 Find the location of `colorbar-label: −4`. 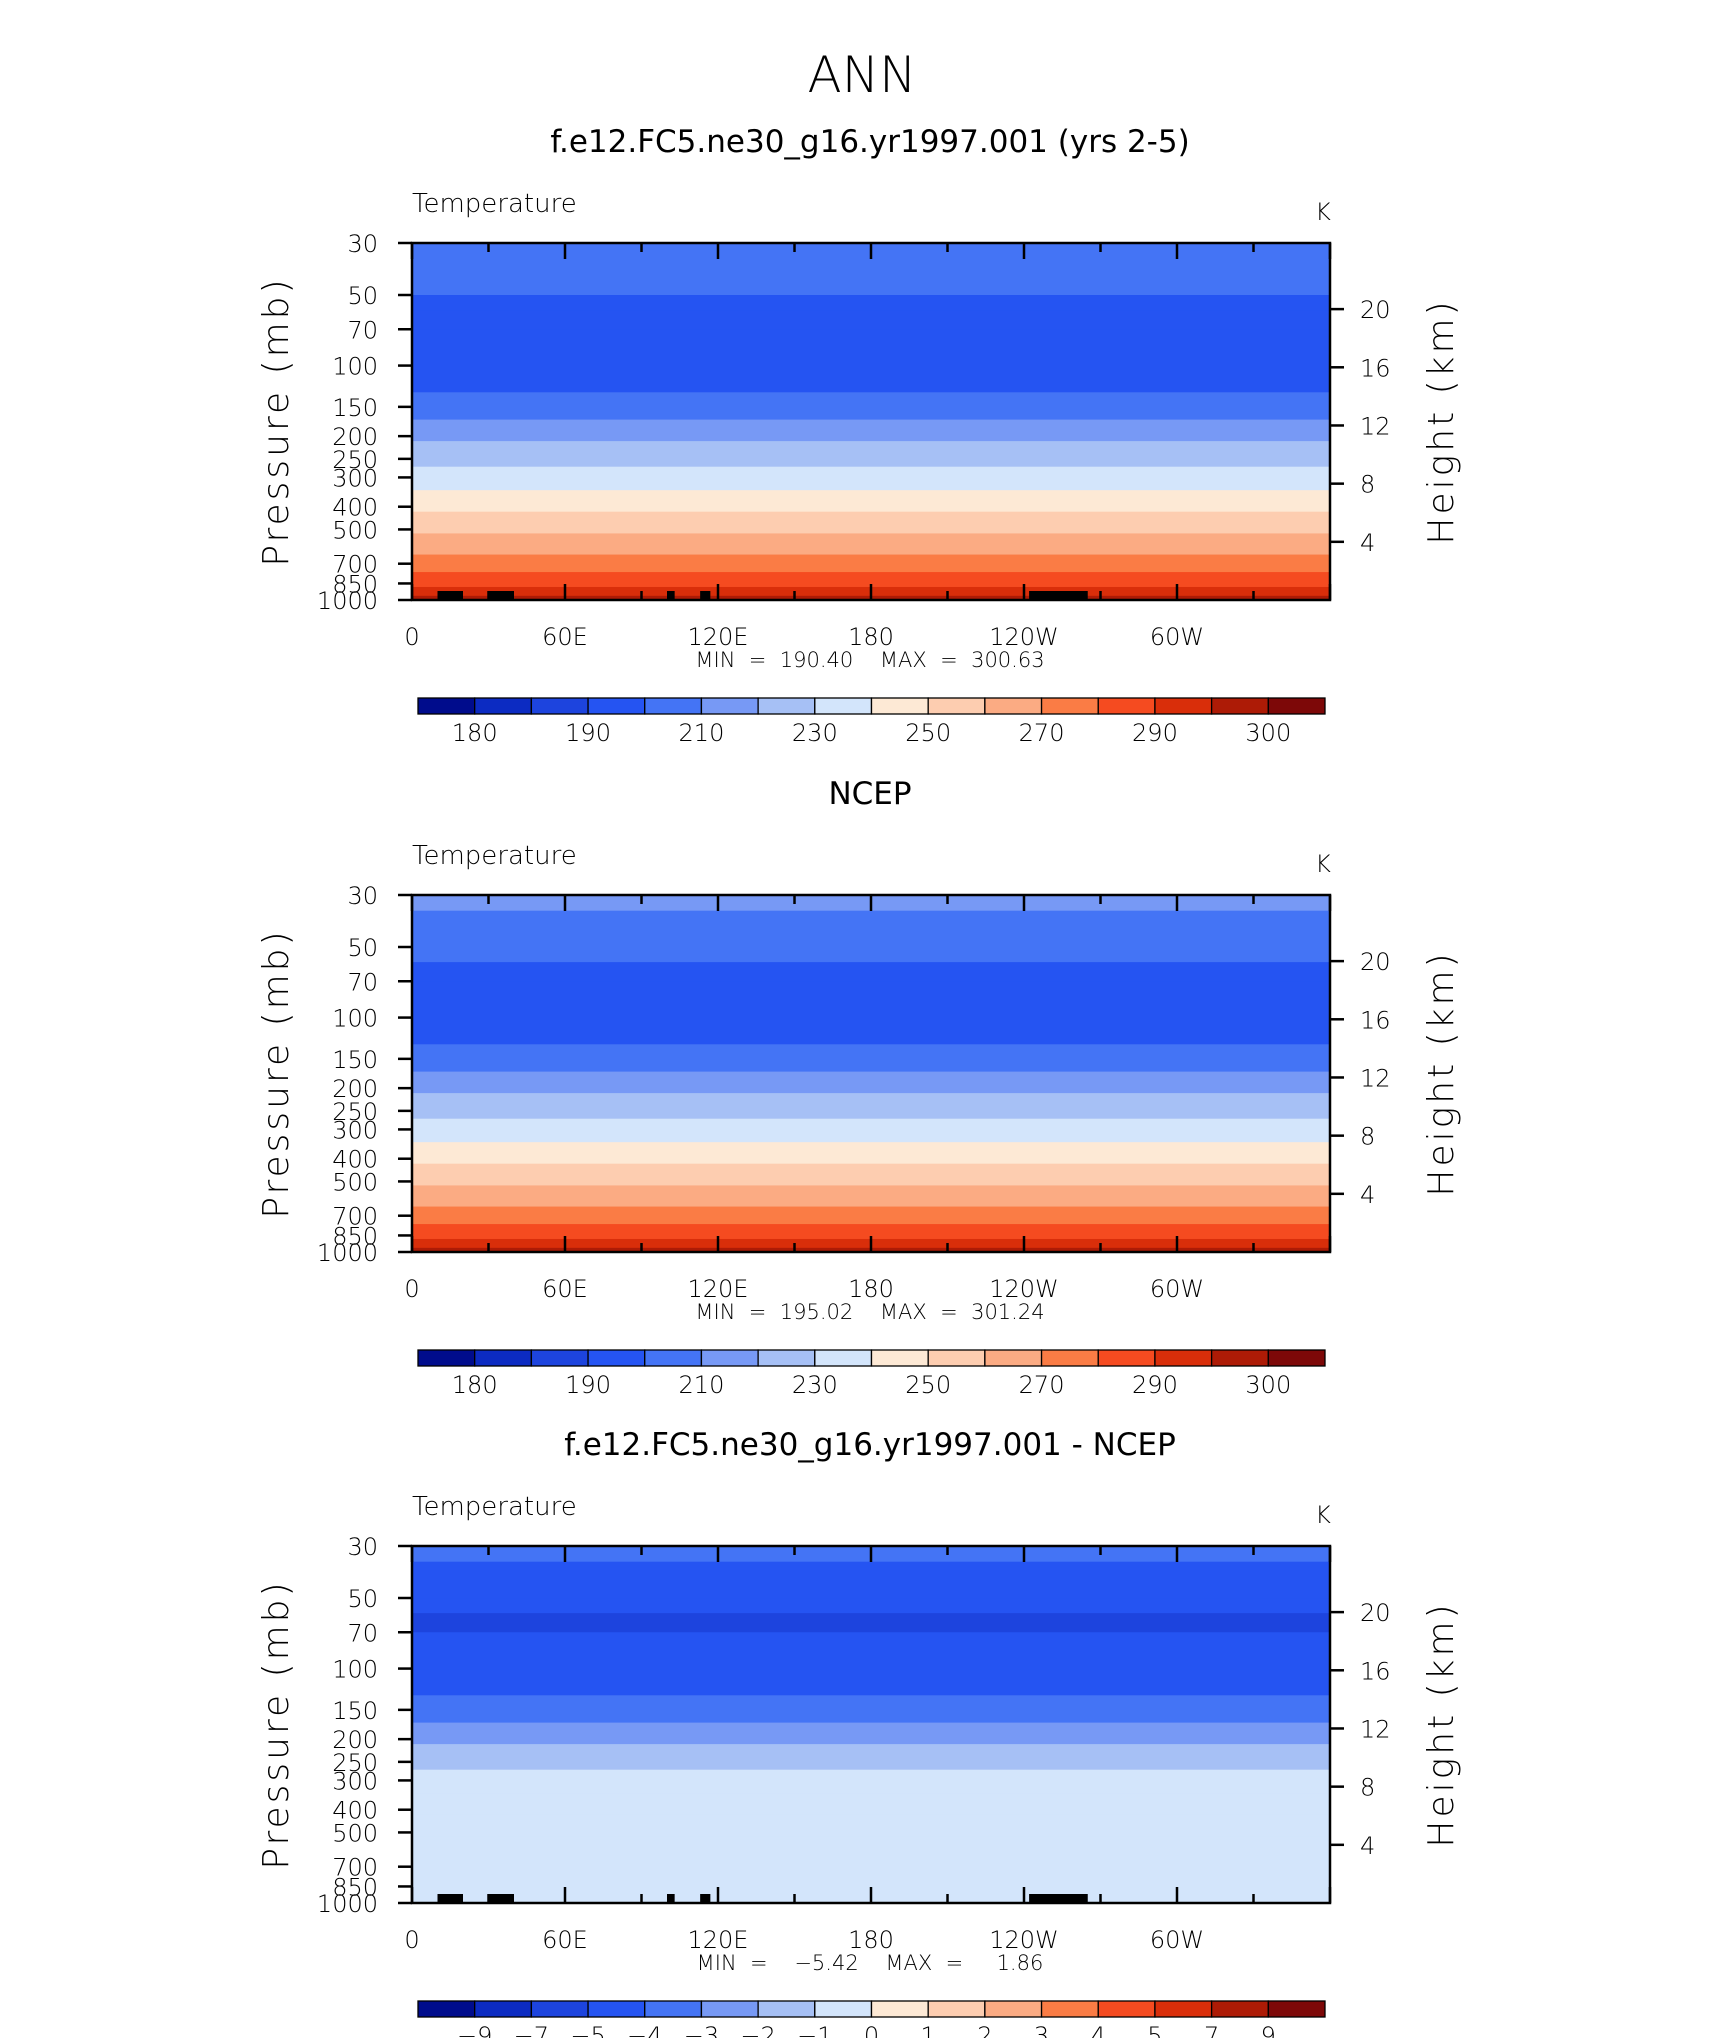

colorbar-label: −4 is located at coordinates (644, 2030).